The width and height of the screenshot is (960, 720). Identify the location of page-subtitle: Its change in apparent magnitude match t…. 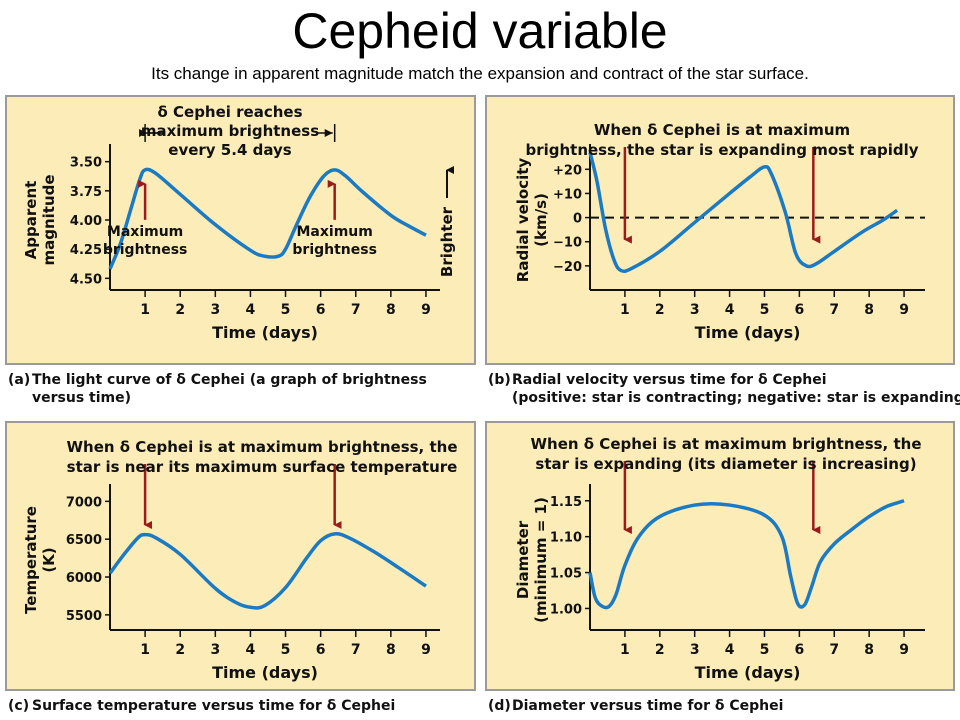
(480, 73).